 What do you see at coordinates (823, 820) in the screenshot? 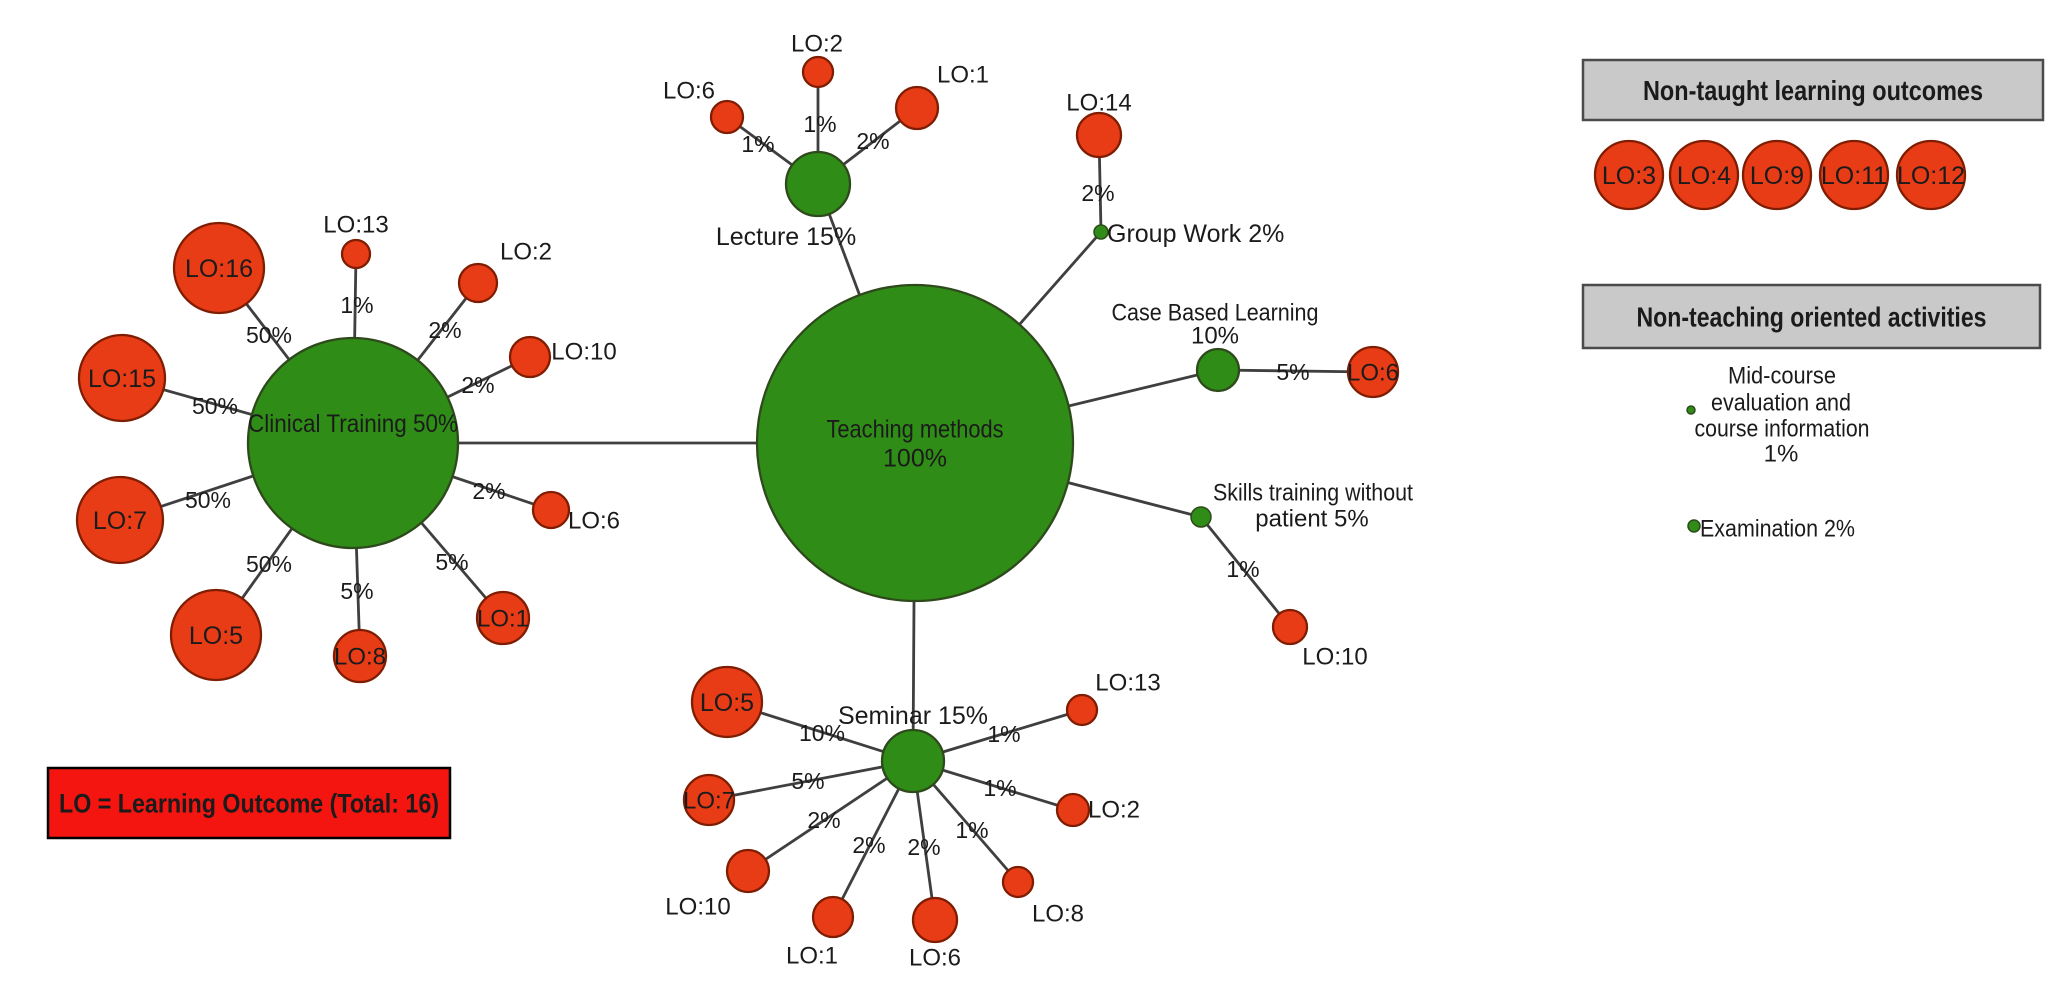
I see `pct-seminar-lo10: 2%` at bounding box center [823, 820].